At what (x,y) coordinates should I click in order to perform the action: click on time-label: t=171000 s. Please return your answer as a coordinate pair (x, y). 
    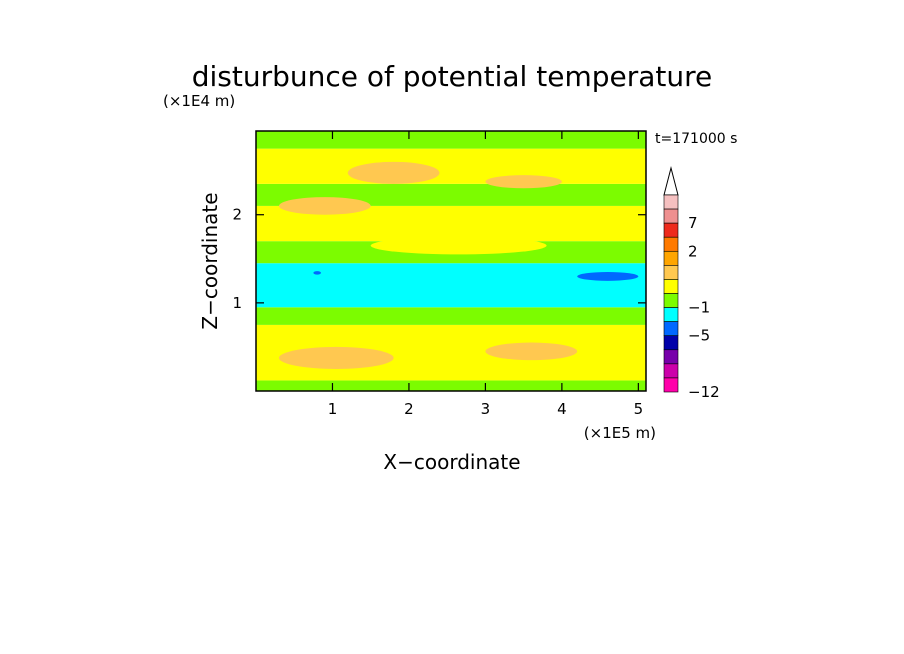
    Looking at the image, I should click on (696, 139).